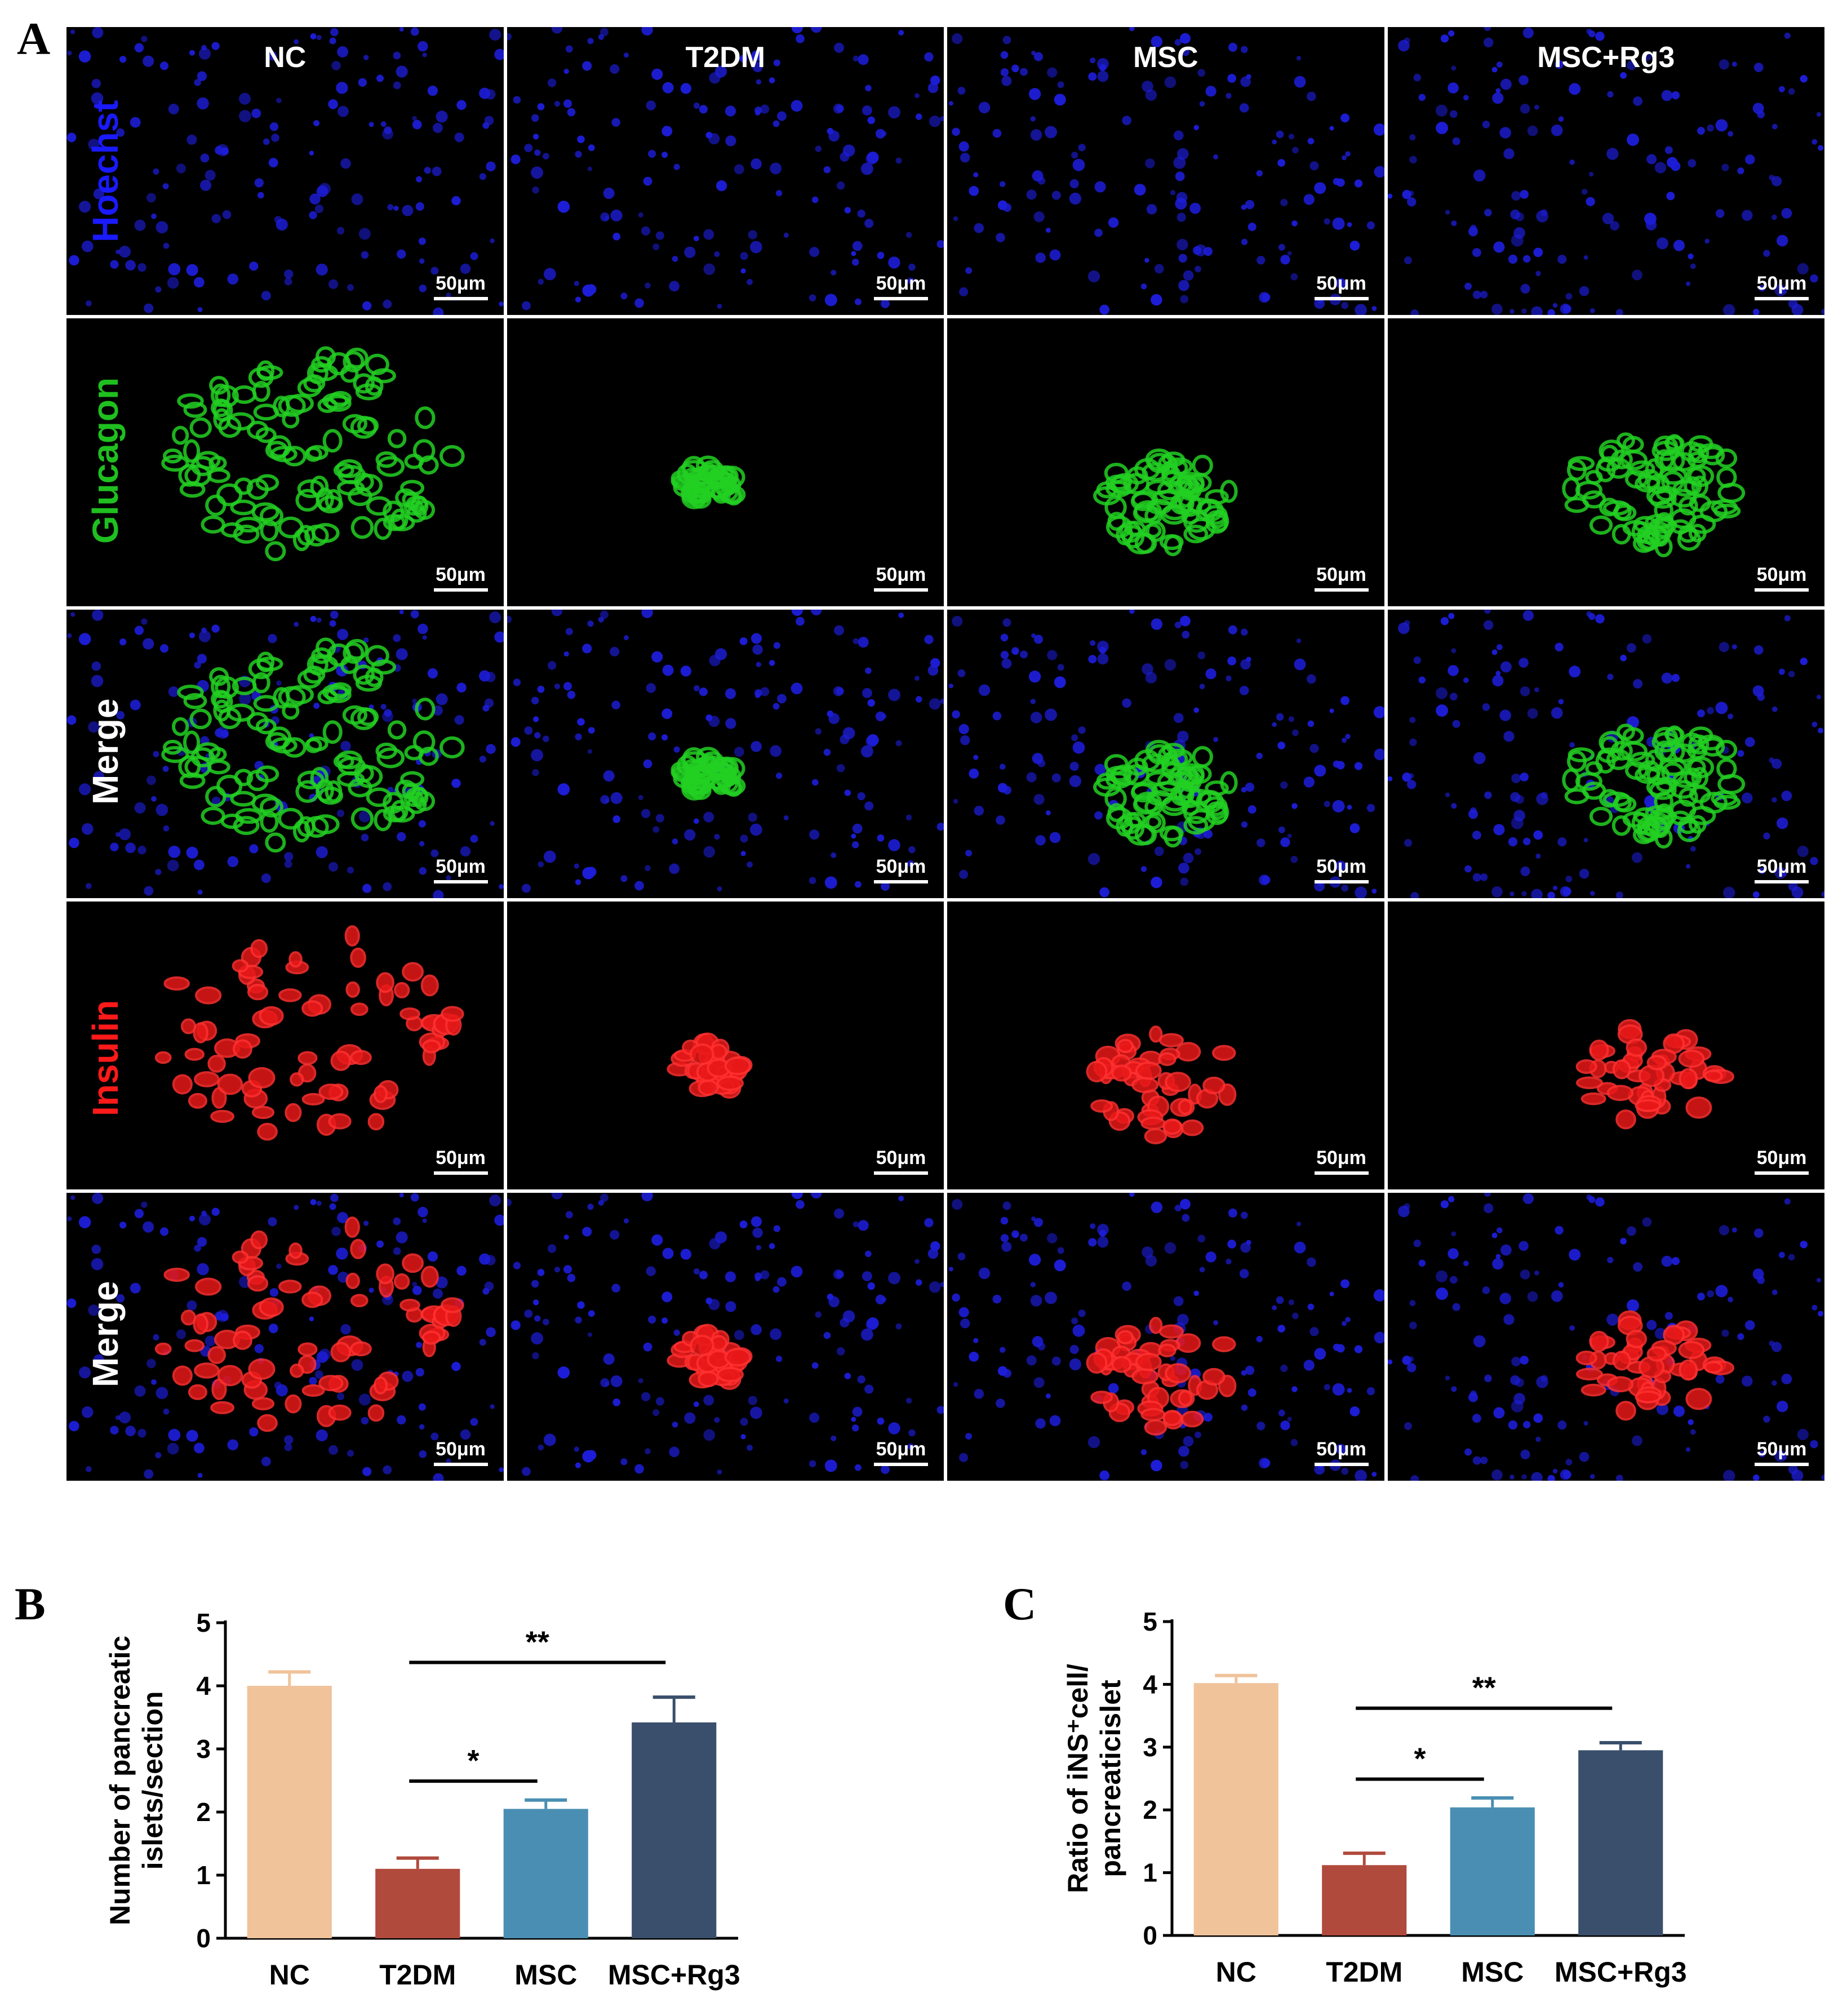 The width and height of the screenshot is (1847, 2016). What do you see at coordinates (285, 462) in the screenshot?
I see `micrograph-glucagon-nc: Glucagon 50μm` at bounding box center [285, 462].